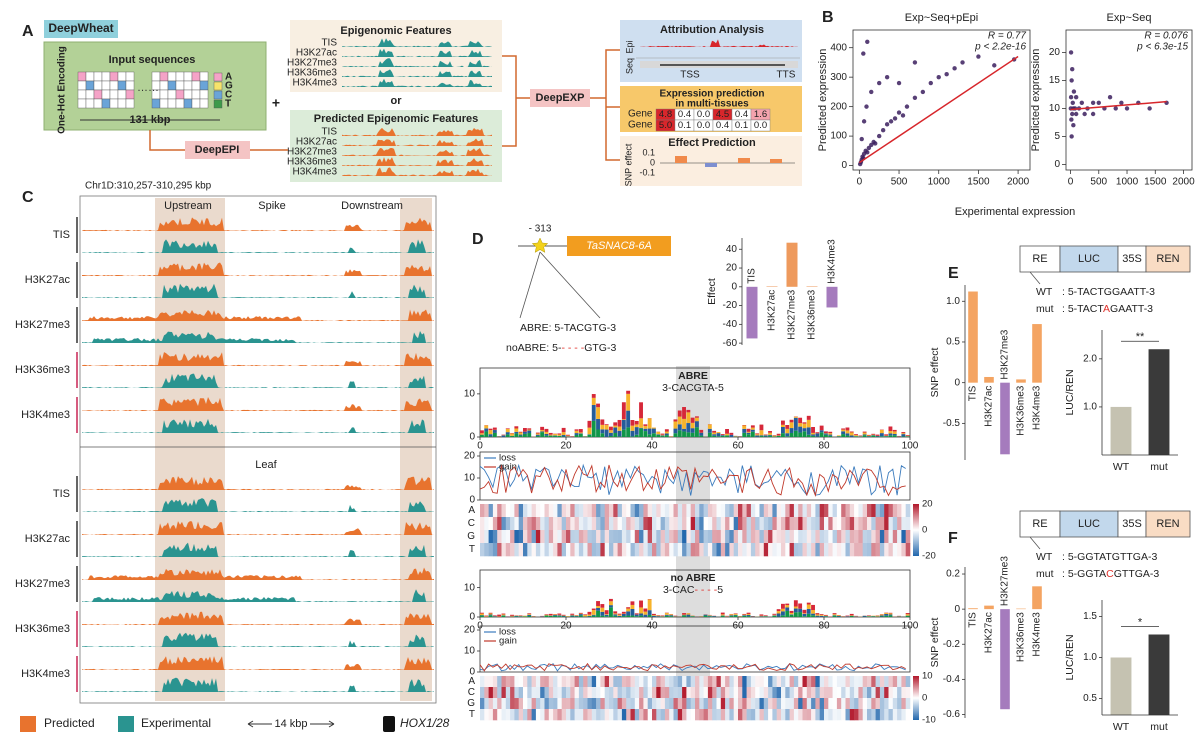  I want to click on y-tick-label: 200, so click(838, 106).